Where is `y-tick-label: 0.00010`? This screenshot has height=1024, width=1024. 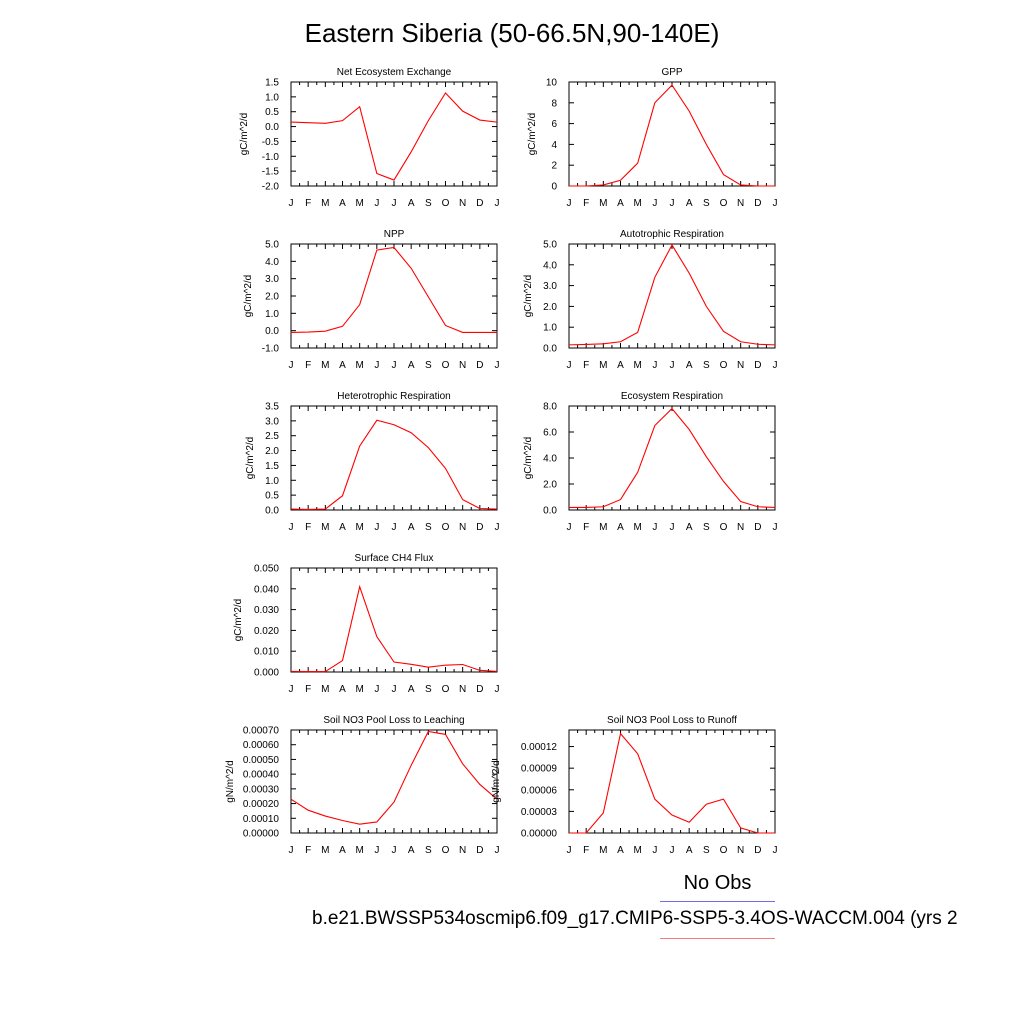
y-tick-label: 0.00010 is located at coordinates (261, 819).